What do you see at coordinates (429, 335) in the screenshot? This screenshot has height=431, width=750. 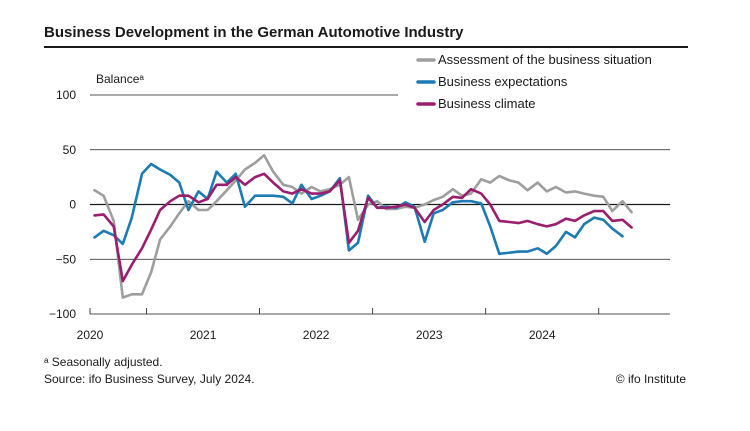 I see `x-tick-label: 2023` at bounding box center [429, 335].